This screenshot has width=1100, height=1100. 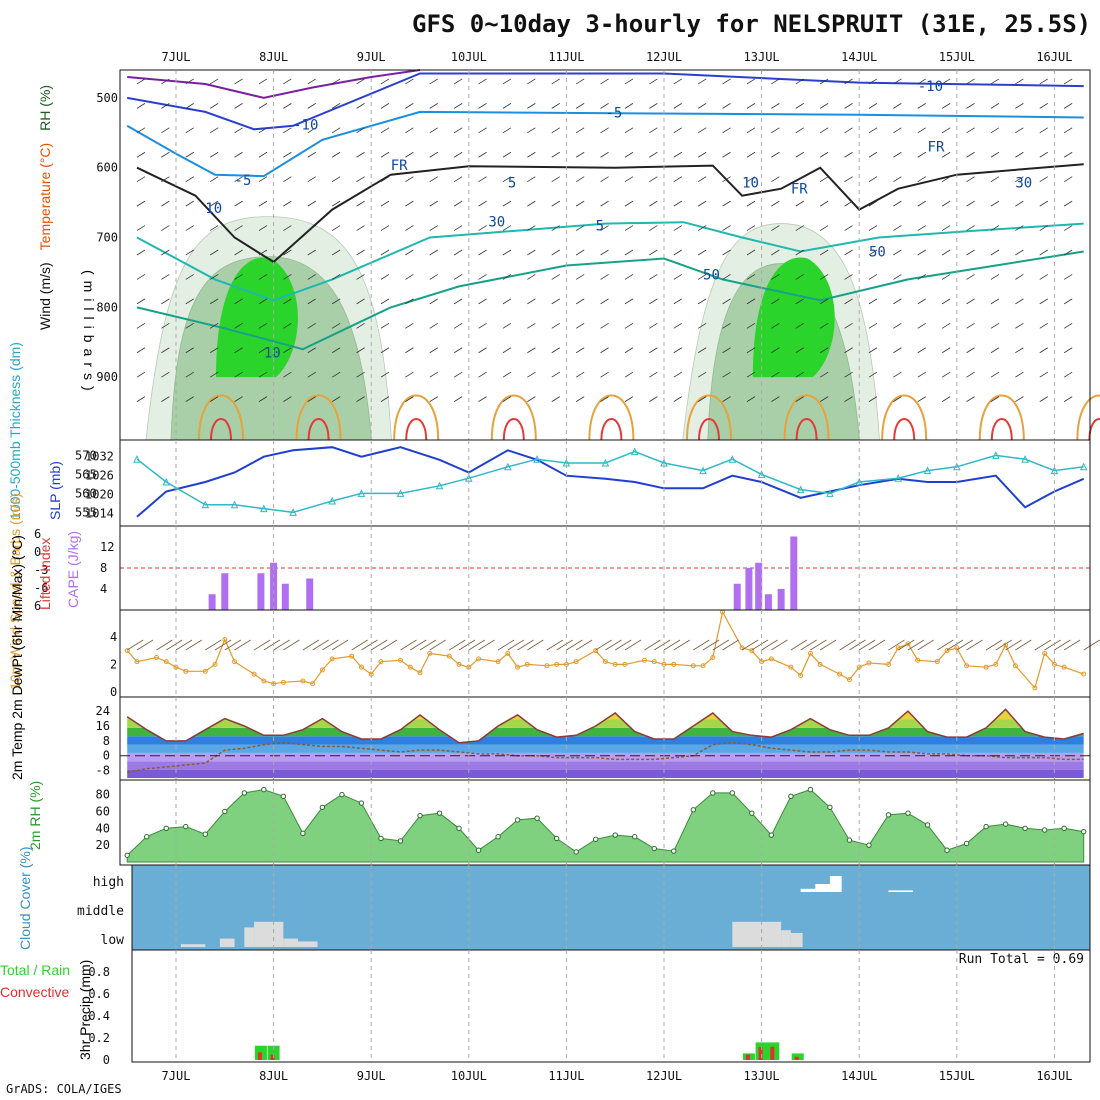 I want to click on rh-axis-label: 2m RH (%), so click(x=35, y=815).